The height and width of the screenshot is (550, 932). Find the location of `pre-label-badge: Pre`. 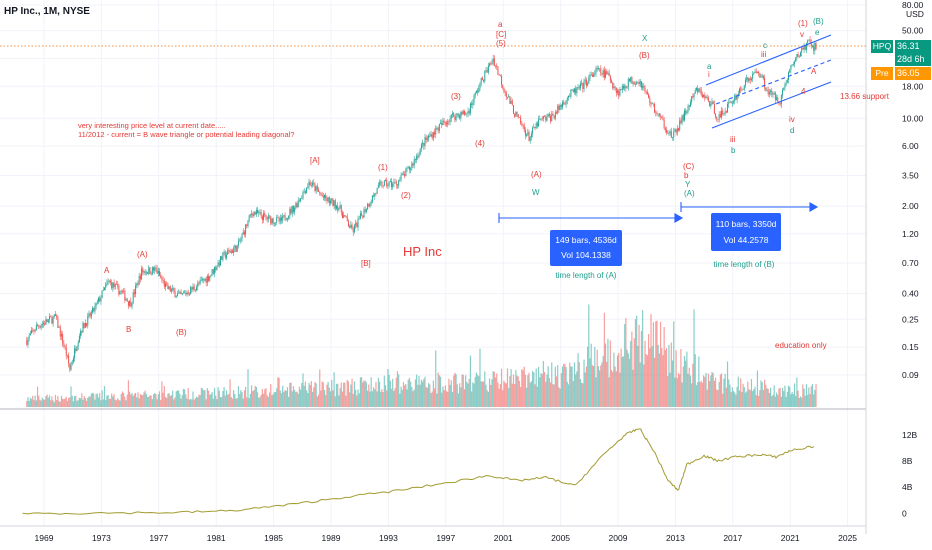

pre-label-badge: Pre is located at coordinates (882, 73).